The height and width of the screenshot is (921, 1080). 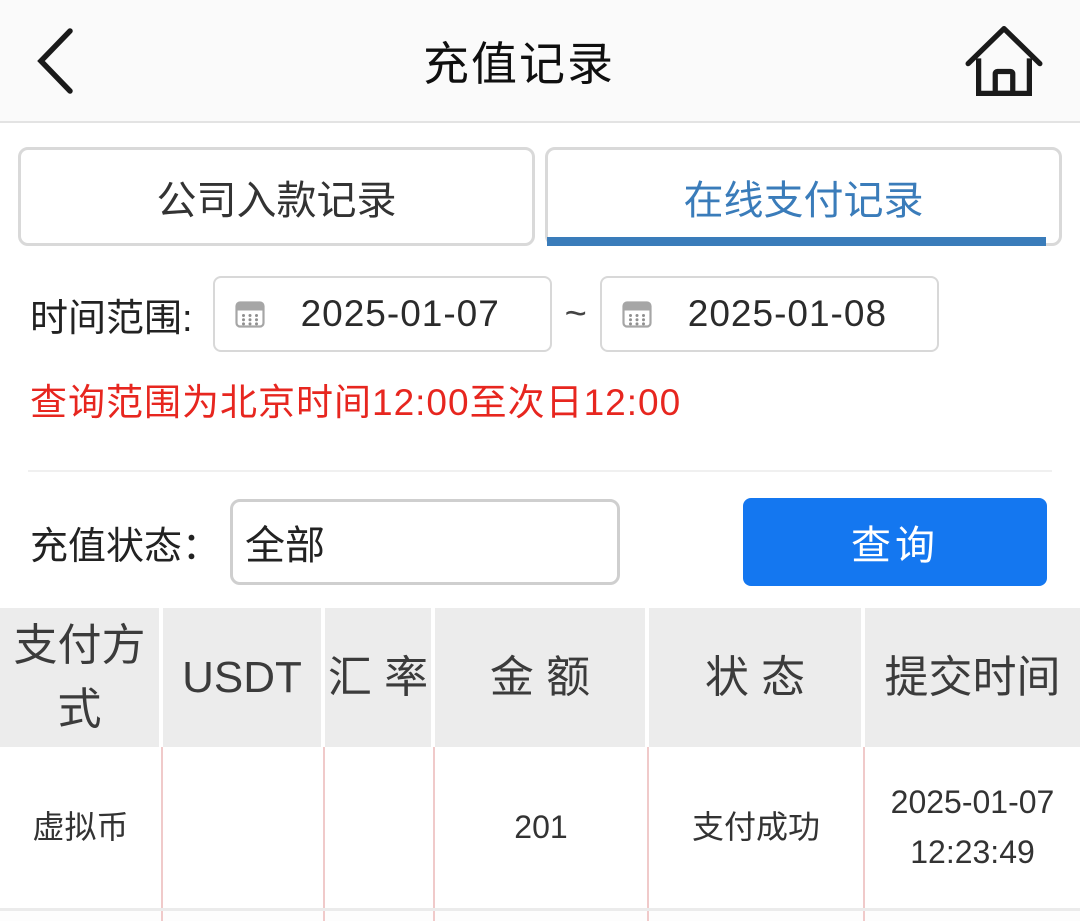 I want to click on status-filter-row: 充值状态： 全部 查询, so click(x=538, y=542).